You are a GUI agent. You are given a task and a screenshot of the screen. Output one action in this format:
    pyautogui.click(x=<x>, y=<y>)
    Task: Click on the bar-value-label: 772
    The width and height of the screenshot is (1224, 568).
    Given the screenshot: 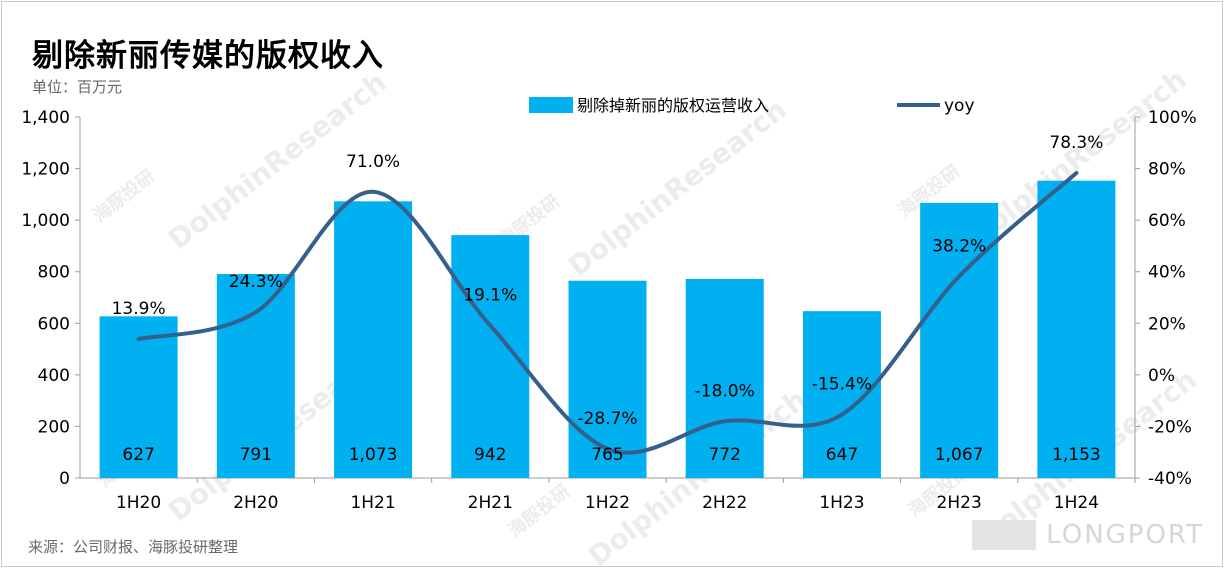 What is the action you would take?
    pyautogui.click(x=724, y=455)
    